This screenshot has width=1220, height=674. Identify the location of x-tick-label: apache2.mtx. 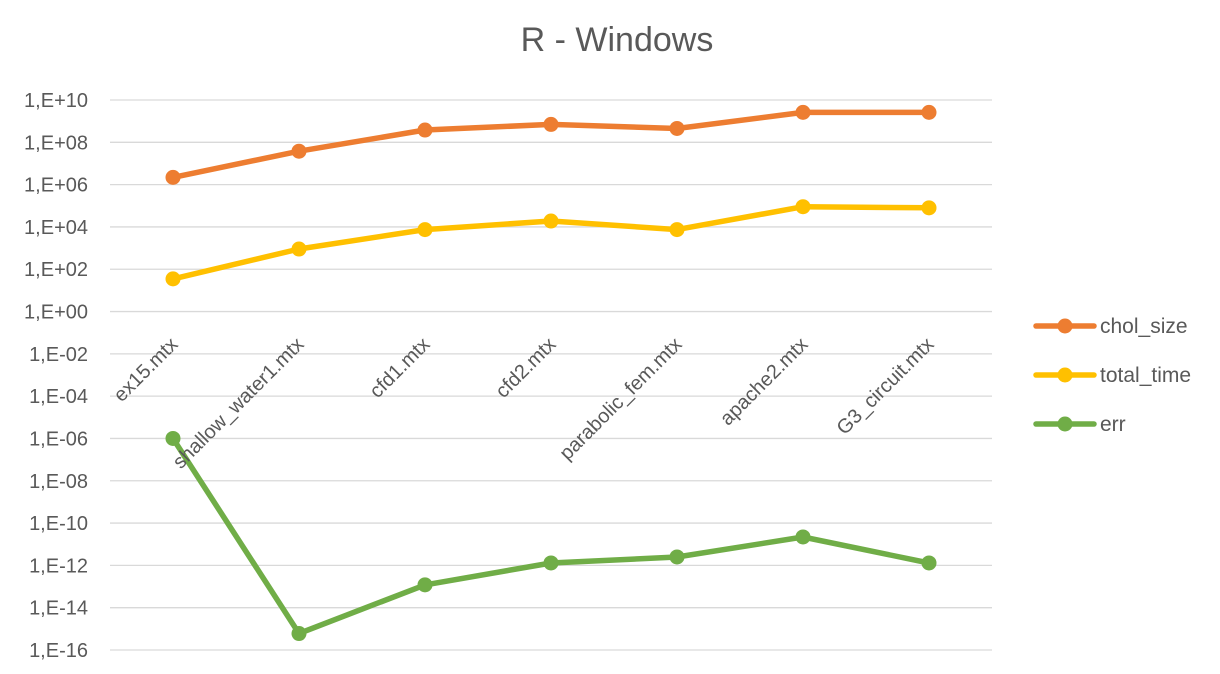
(764, 382).